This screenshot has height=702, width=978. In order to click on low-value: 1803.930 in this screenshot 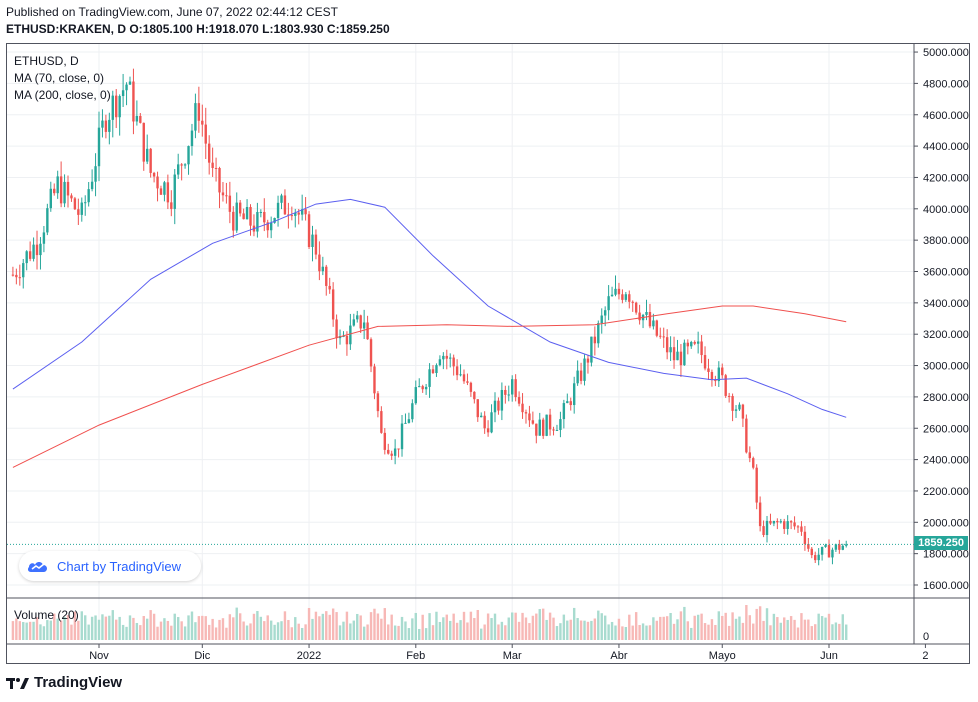, I will do `click(298, 29)`.